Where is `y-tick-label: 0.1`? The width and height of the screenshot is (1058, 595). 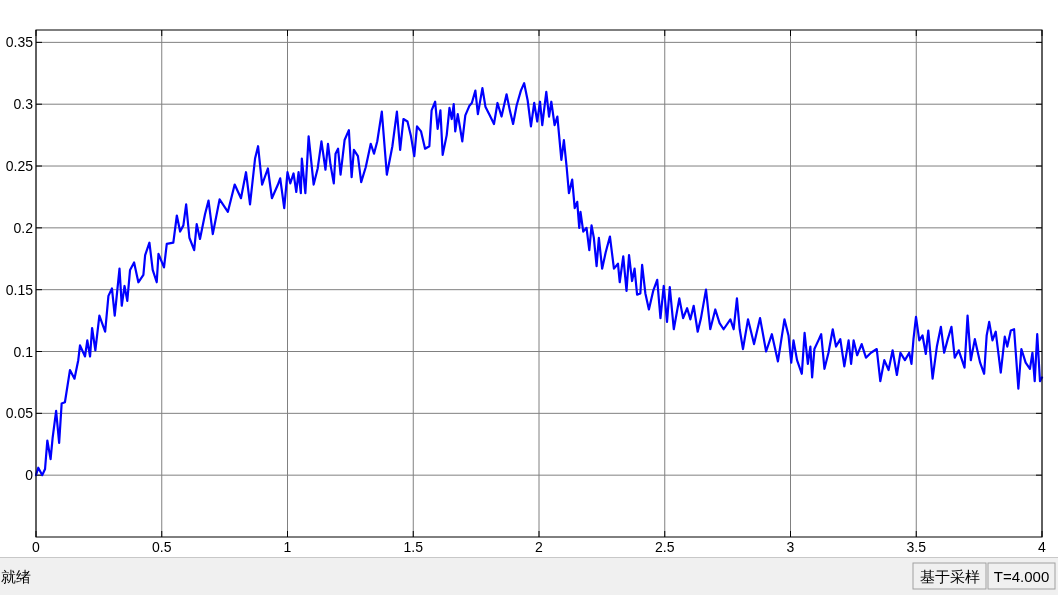 y-tick-label: 0.1 is located at coordinates (23, 351).